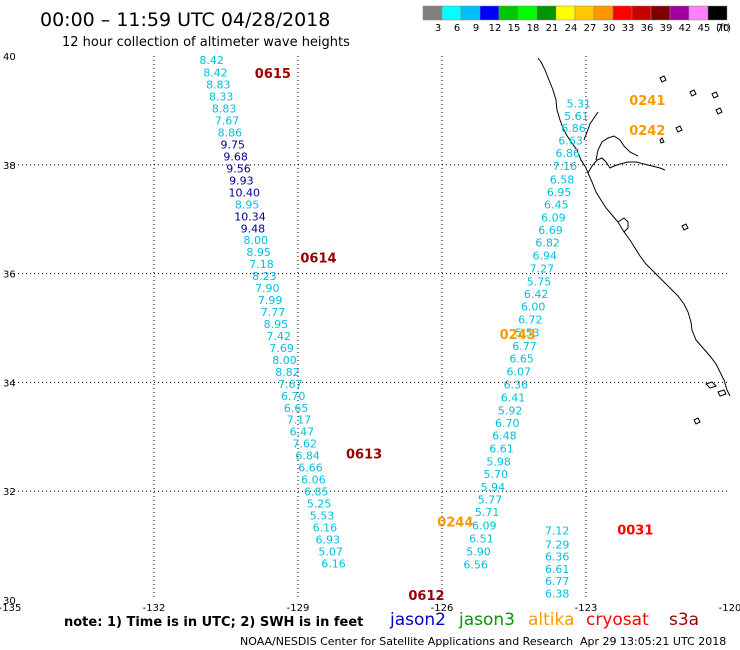 Image resolution: width=740 pixels, height=650 pixels. I want to click on y-tick-label: 38, so click(9, 166).